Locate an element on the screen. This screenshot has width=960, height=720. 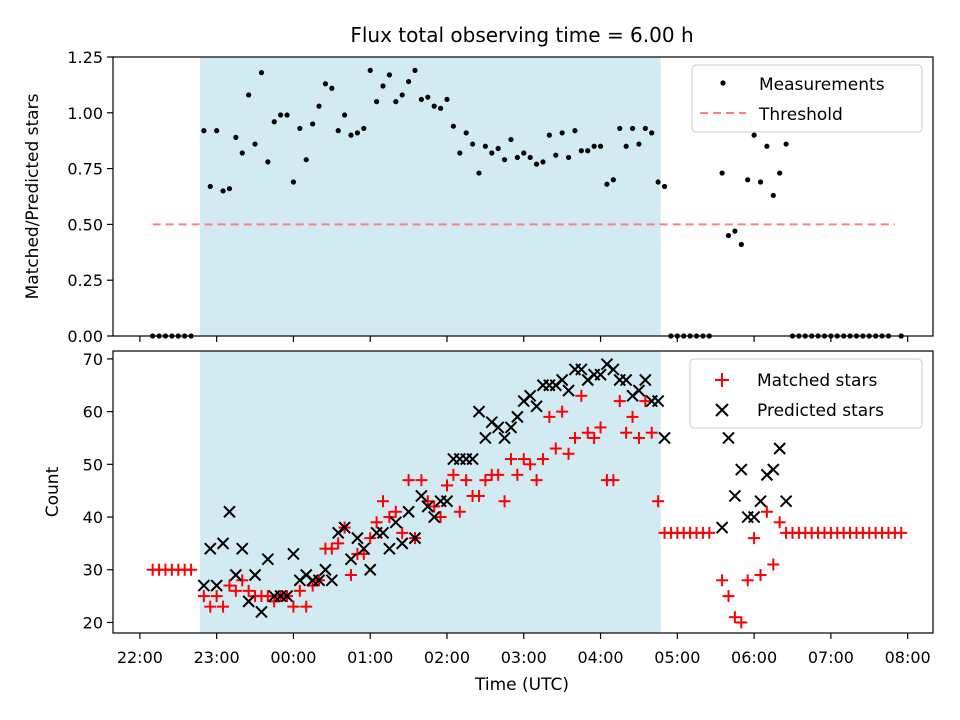
bottom-y-axis: 20 30 40 50 60 70 is located at coordinates (98, 491).